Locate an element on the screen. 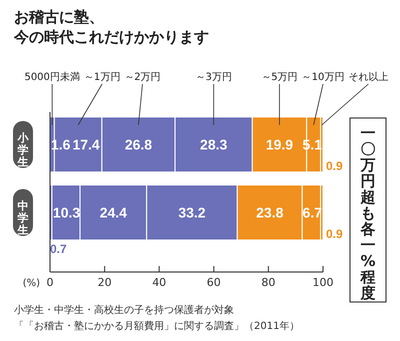 The height and width of the screenshot is (341, 400). text: 「「お稽古・塾にかかる月額費用」に関する調査」（2011年） is located at coordinates (157, 326).